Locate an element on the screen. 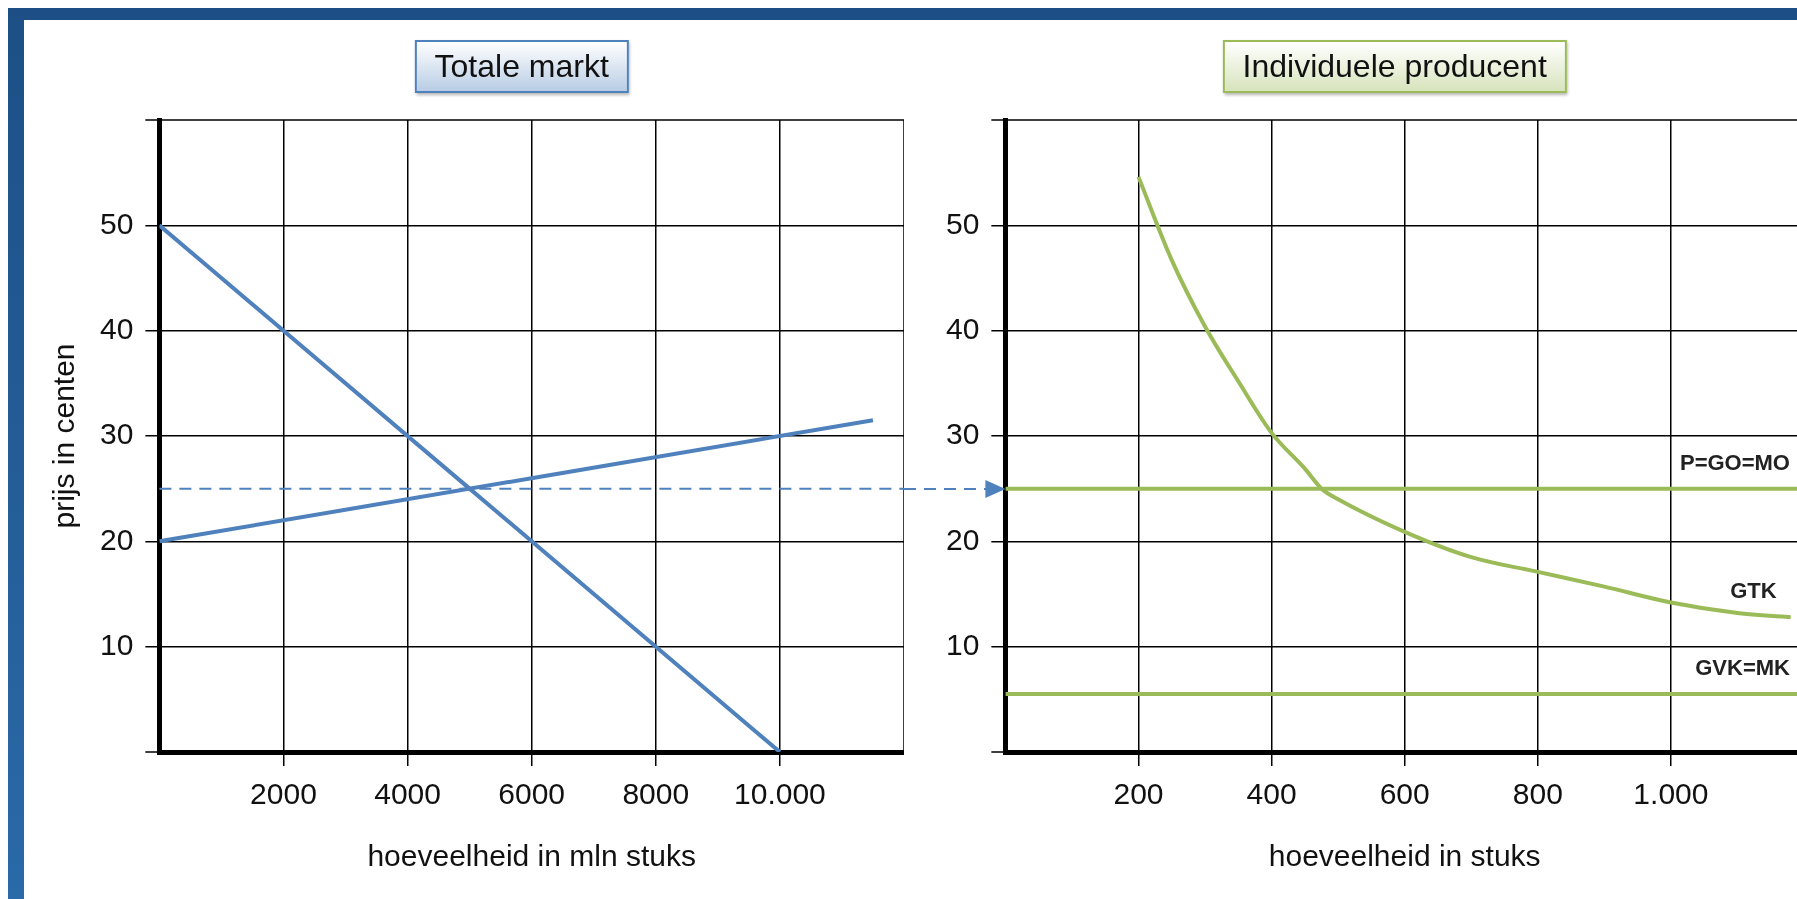  series-label: GTK is located at coordinates (1753, 591).